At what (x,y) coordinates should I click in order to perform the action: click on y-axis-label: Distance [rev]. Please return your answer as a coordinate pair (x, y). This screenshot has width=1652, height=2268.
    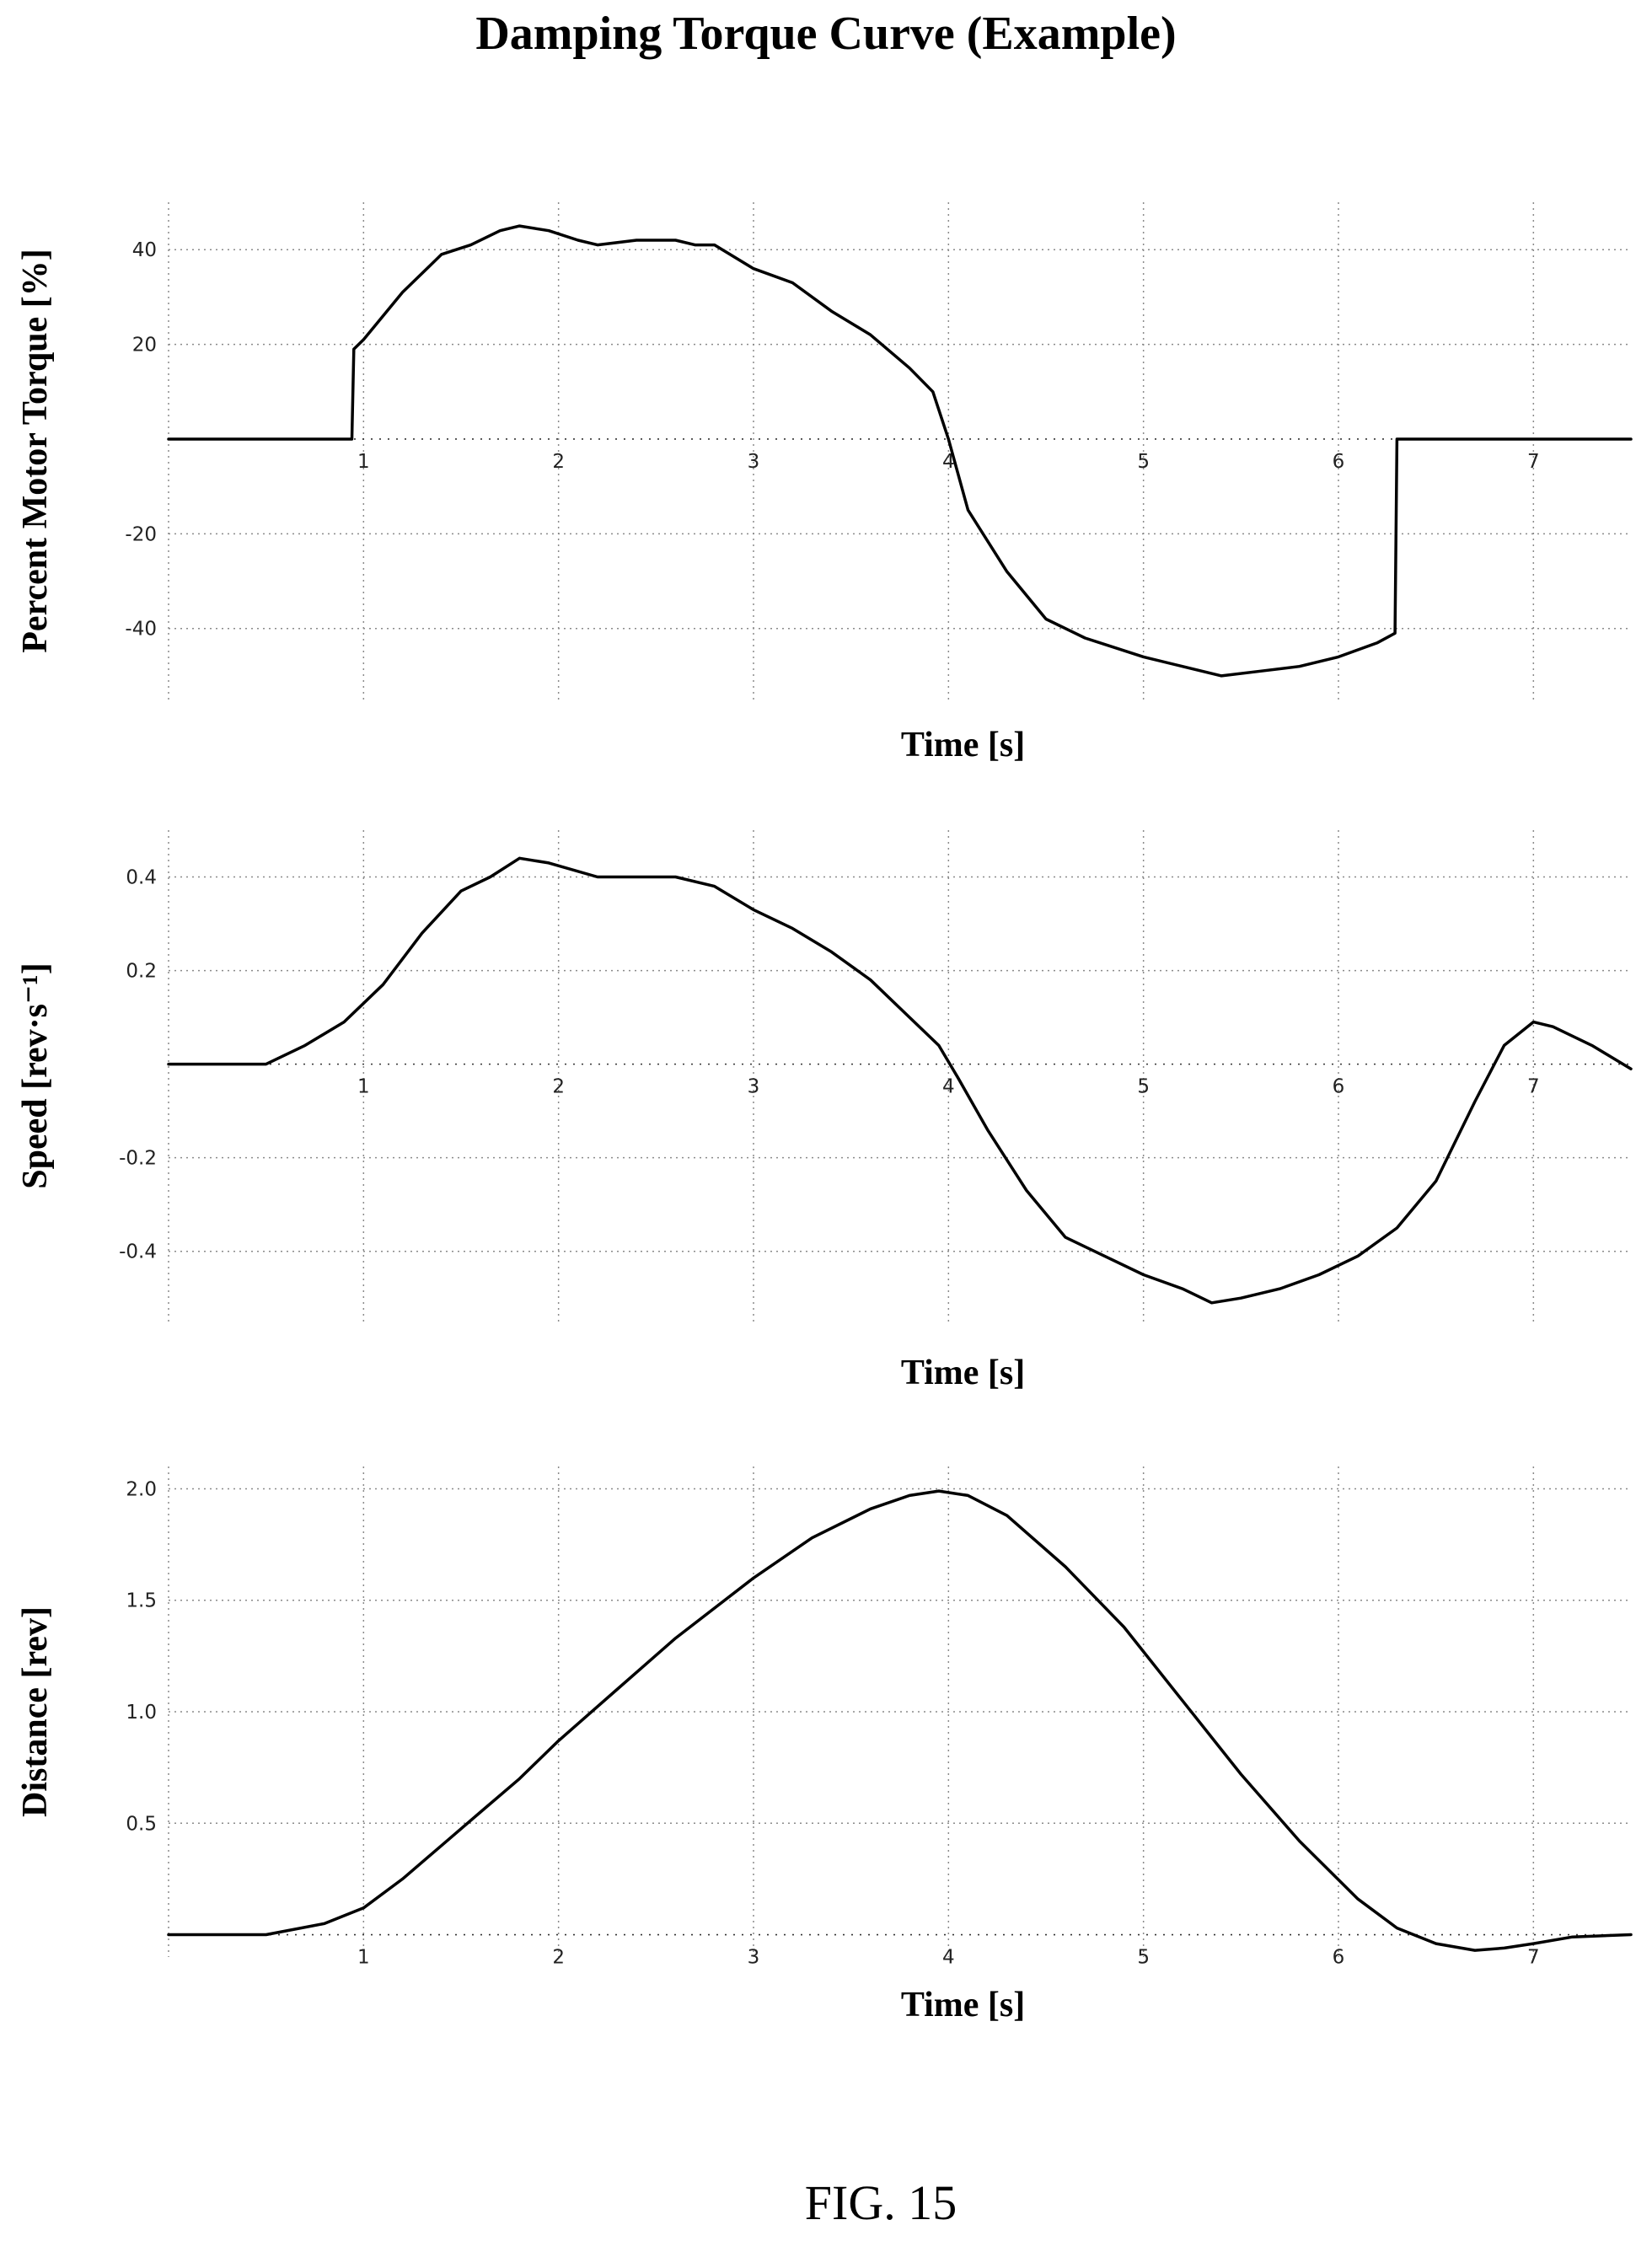
    Looking at the image, I should click on (35, 1711).